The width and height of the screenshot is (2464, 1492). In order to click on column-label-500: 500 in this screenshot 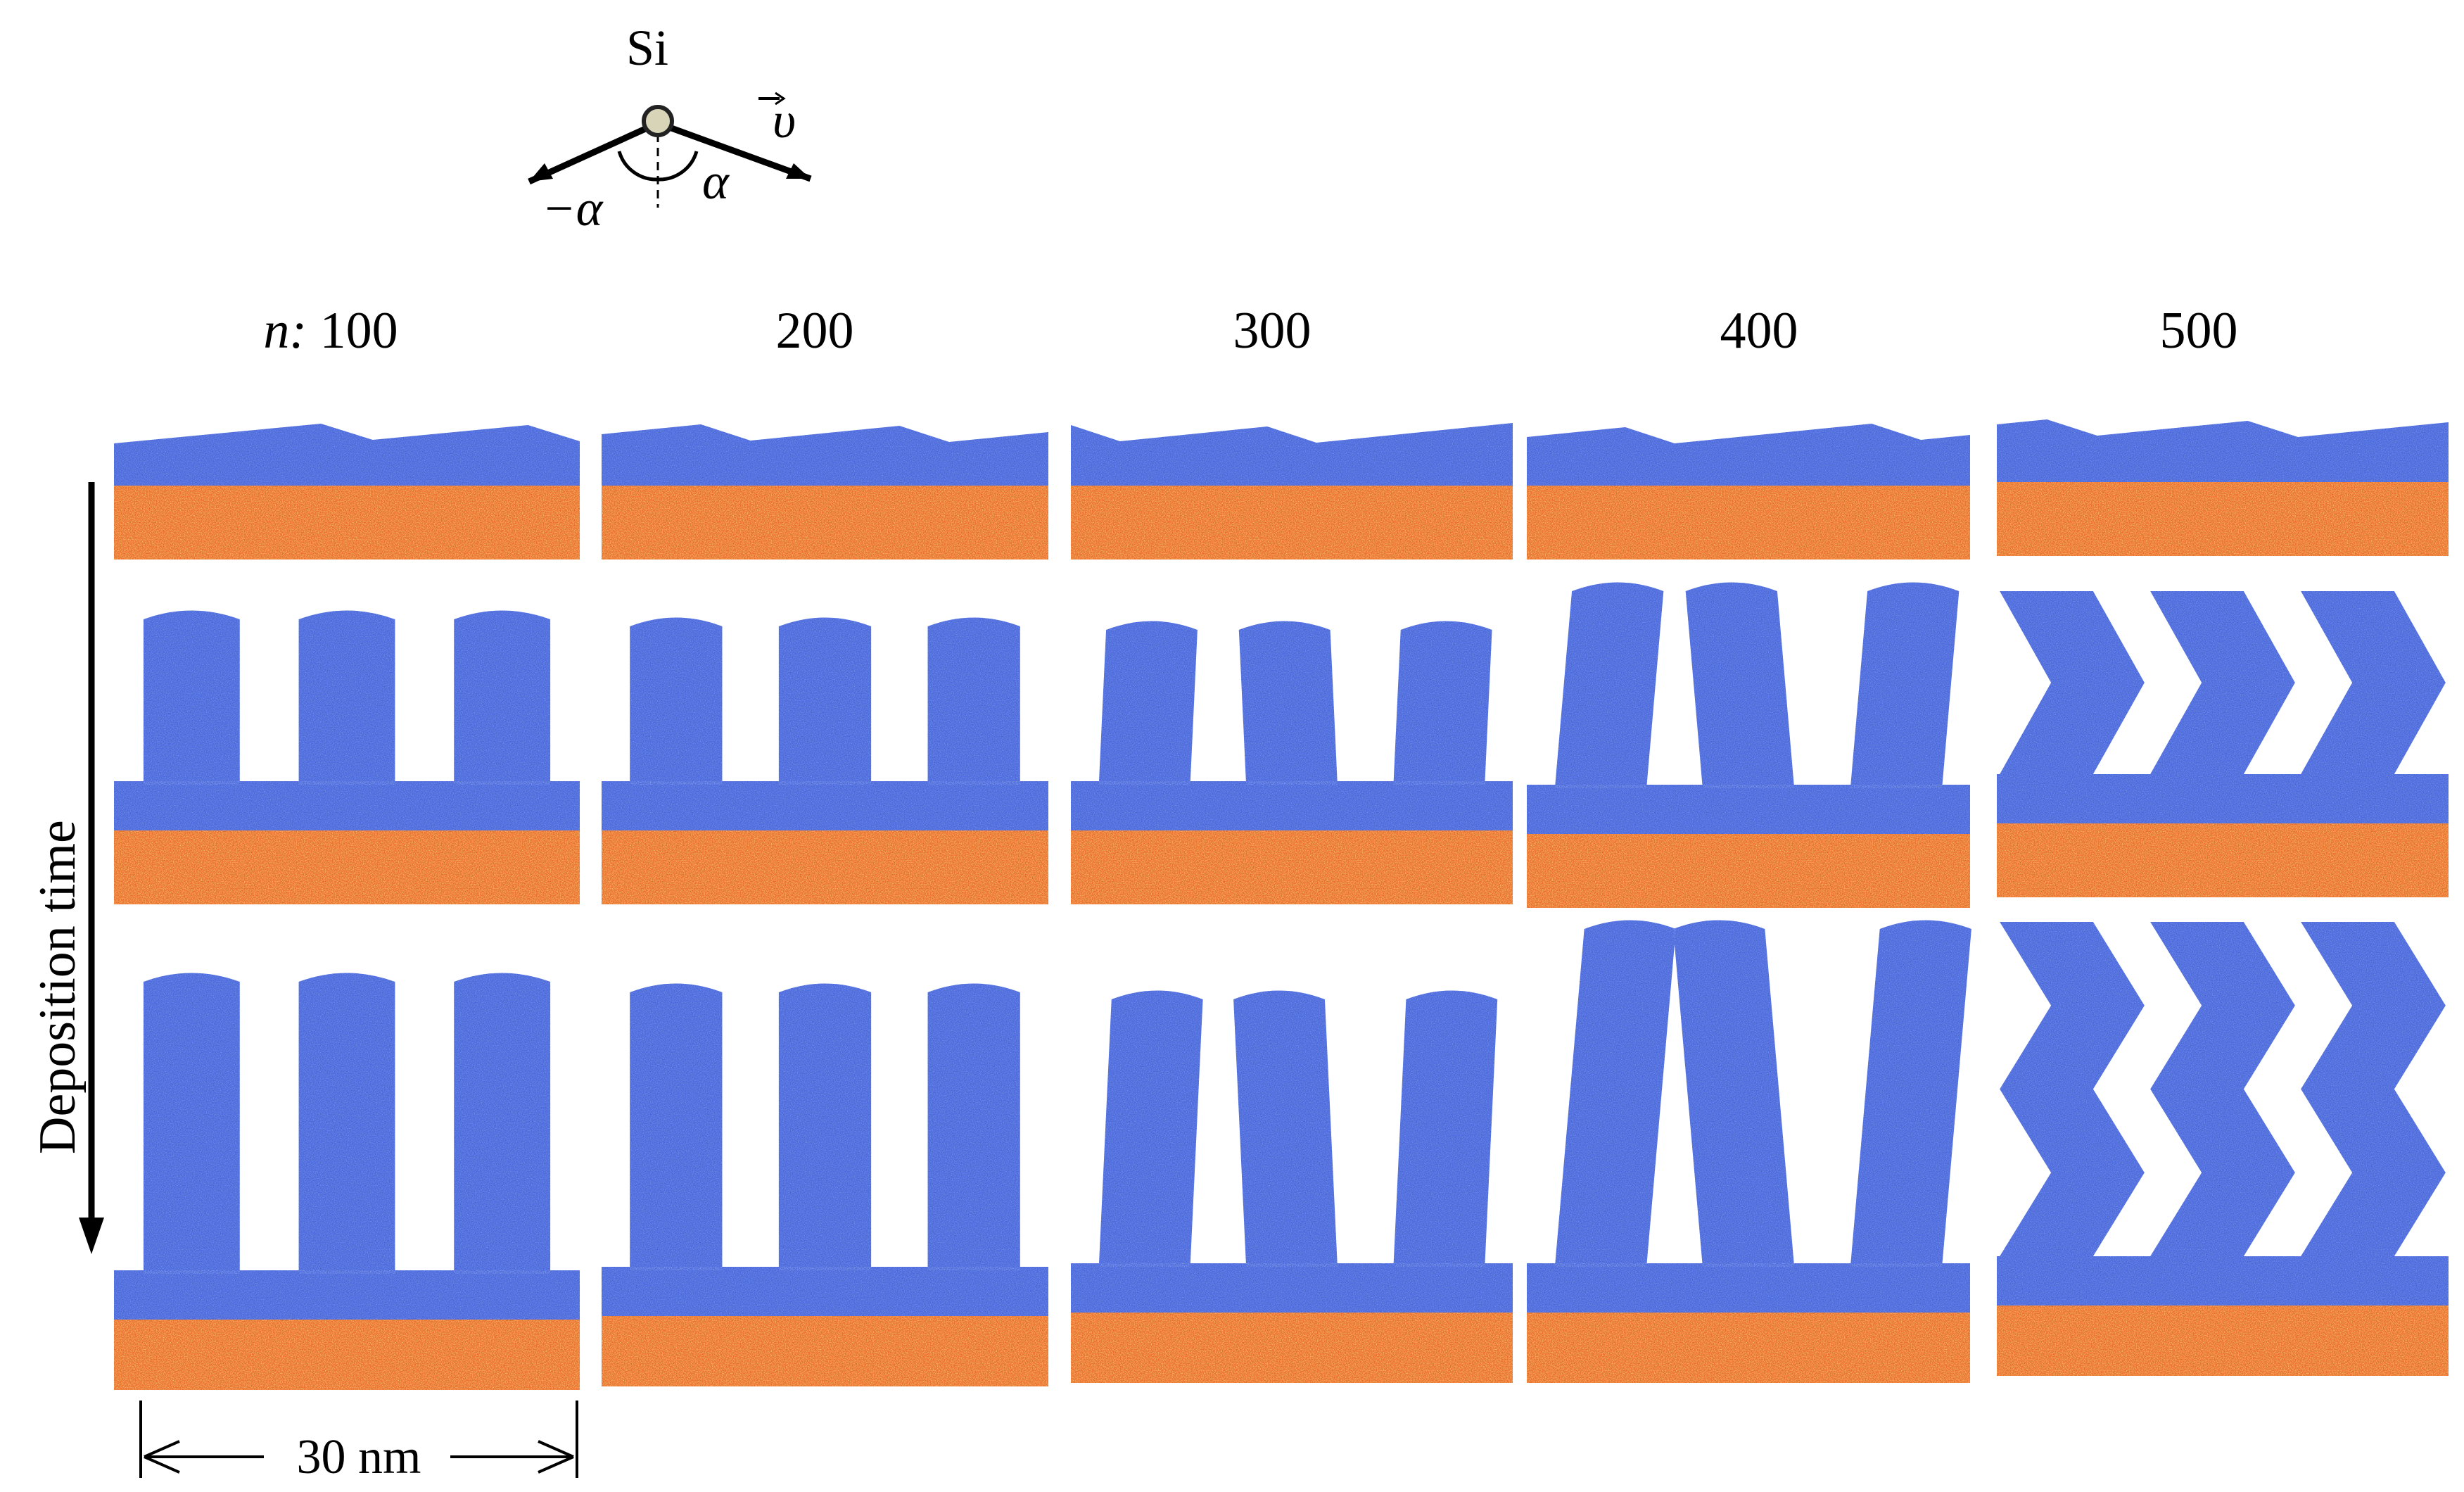, I will do `click(2198, 331)`.